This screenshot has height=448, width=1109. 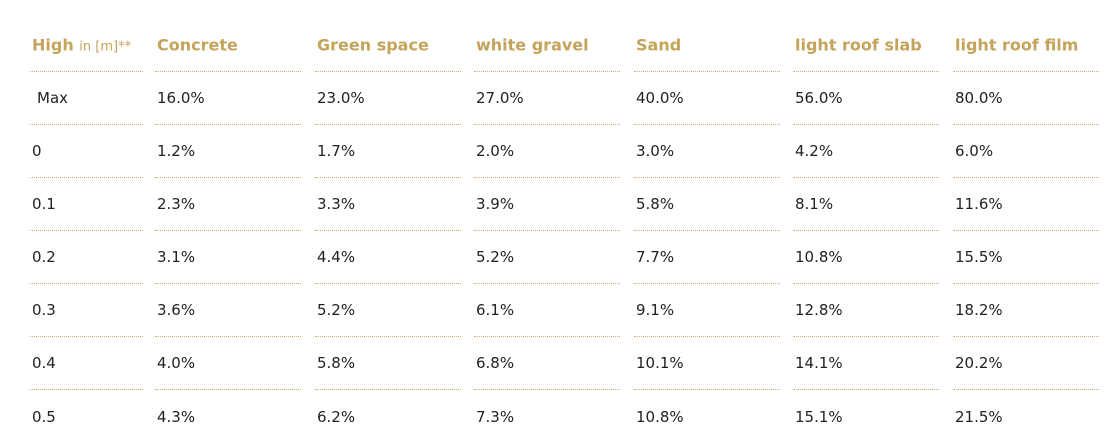 What do you see at coordinates (1017, 45) in the screenshot?
I see `header-text: light roof film` at bounding box center [1017, 45].